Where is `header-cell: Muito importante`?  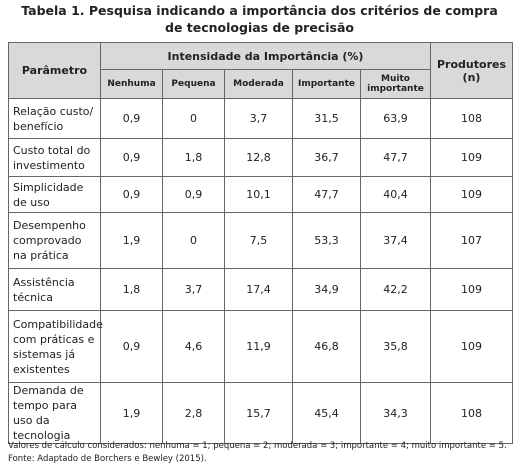
header-cell: Muito importante is located at coordinates (395, 84).